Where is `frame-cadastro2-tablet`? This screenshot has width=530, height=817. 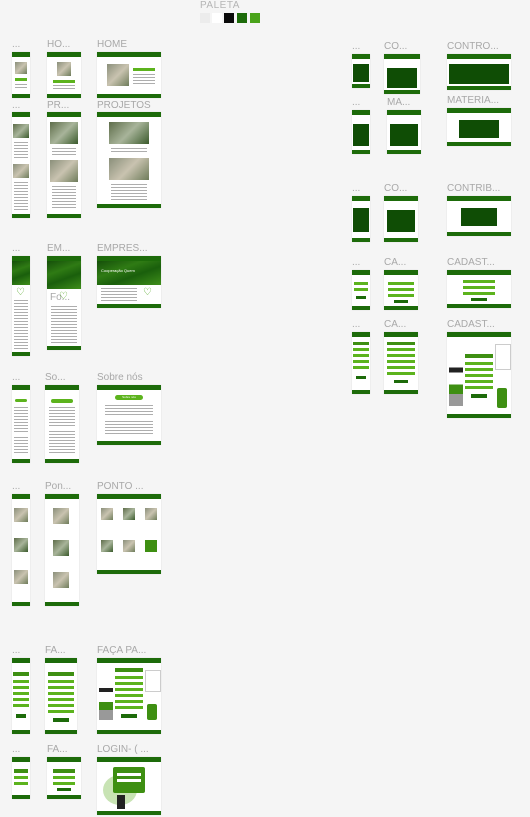
frame-cadastro2-tablet is located at coordinates (401, 363).